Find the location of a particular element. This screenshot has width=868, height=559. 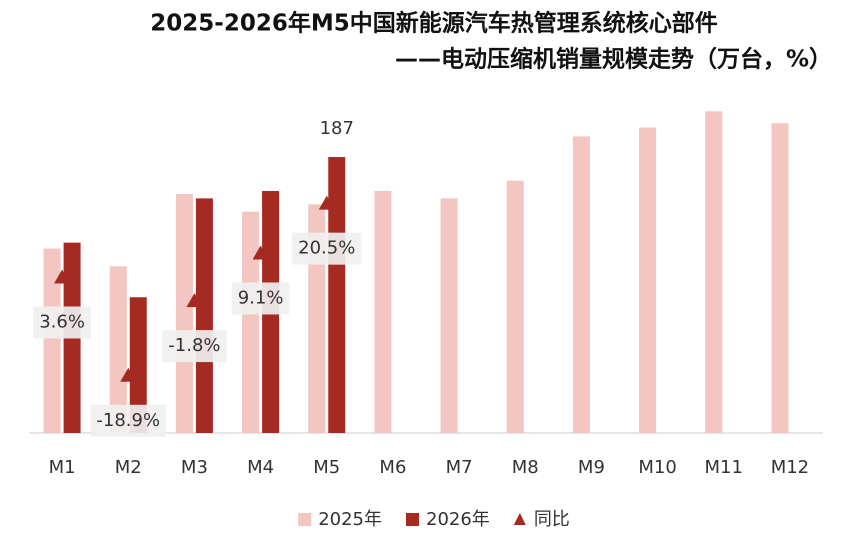

x-tick-label: M7 is located at coordinates (459, 467).